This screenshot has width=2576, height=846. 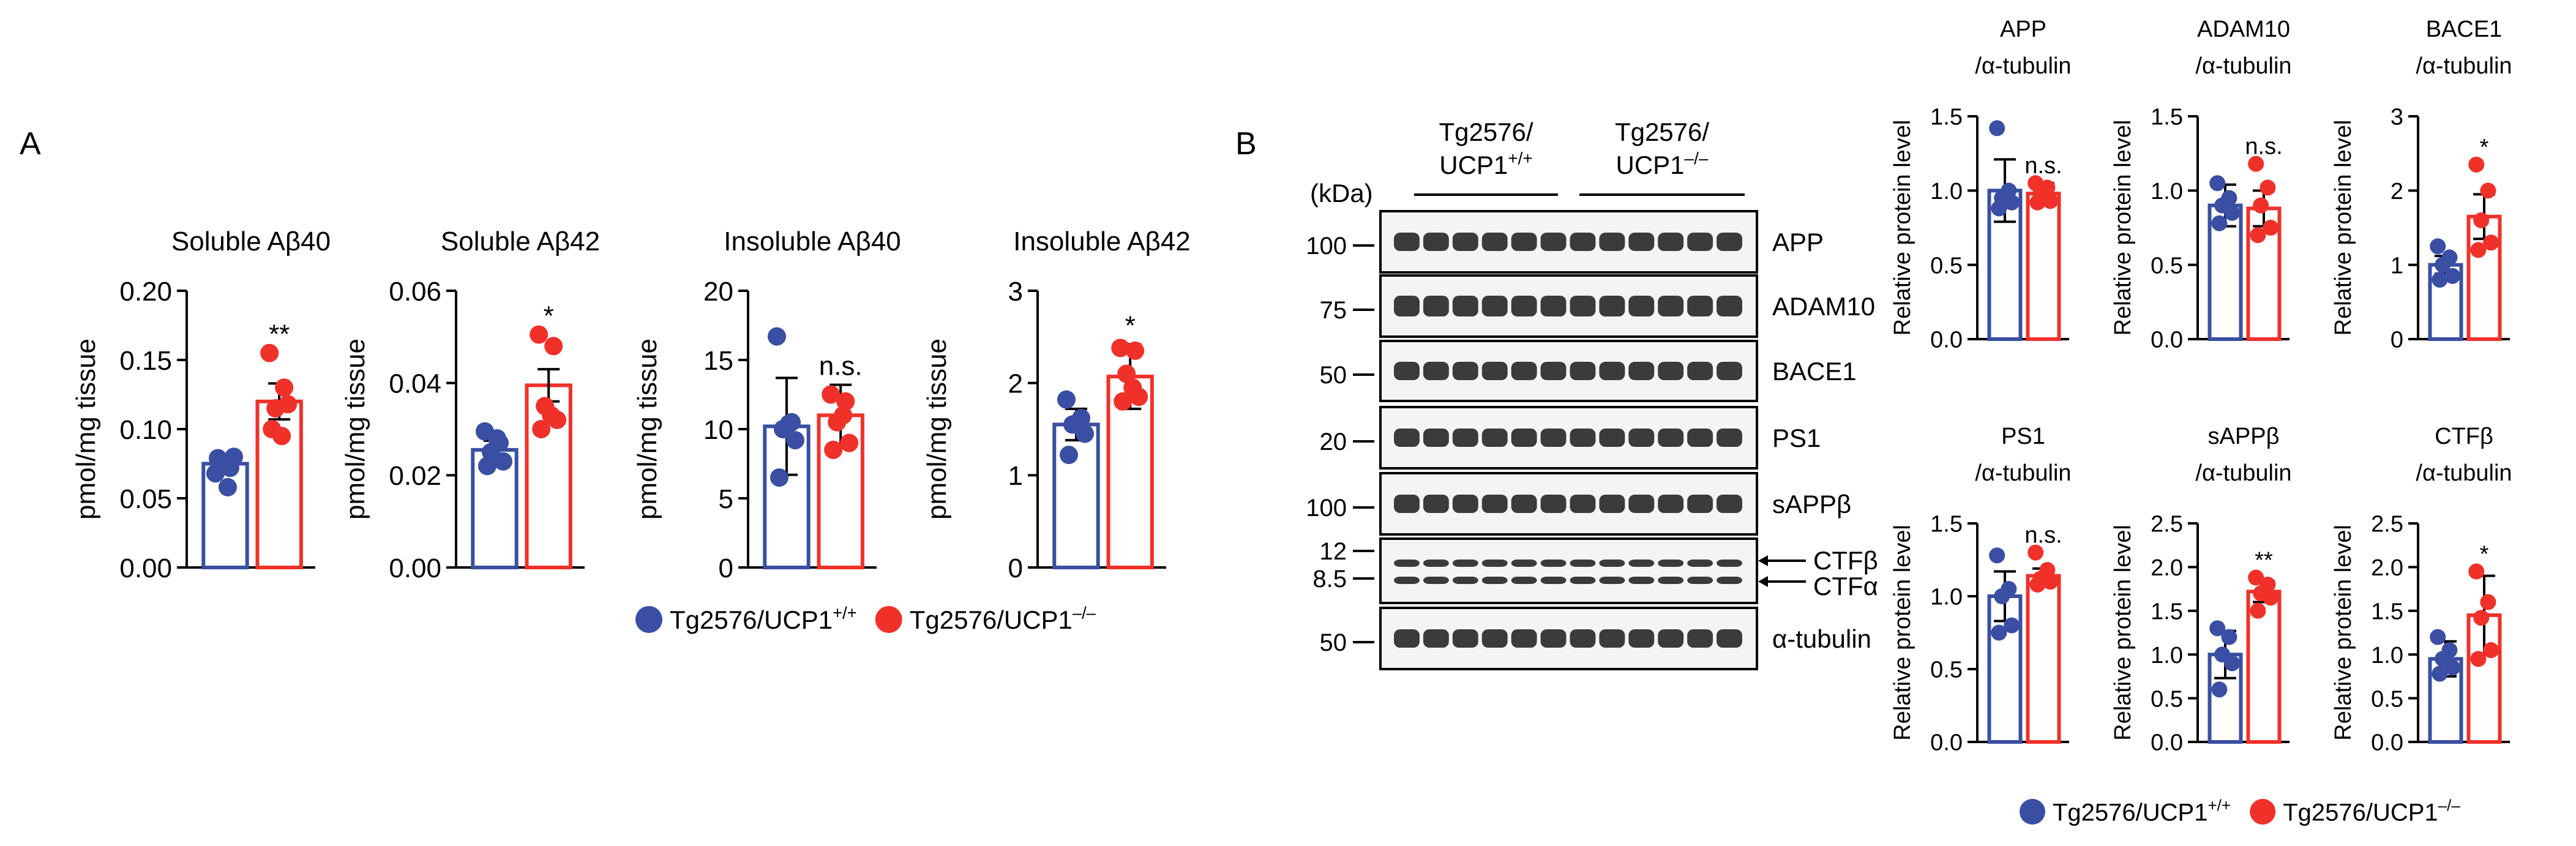 I want to click on blot-row-7: 50 α-tubulin, so click(x=1596, y=639).